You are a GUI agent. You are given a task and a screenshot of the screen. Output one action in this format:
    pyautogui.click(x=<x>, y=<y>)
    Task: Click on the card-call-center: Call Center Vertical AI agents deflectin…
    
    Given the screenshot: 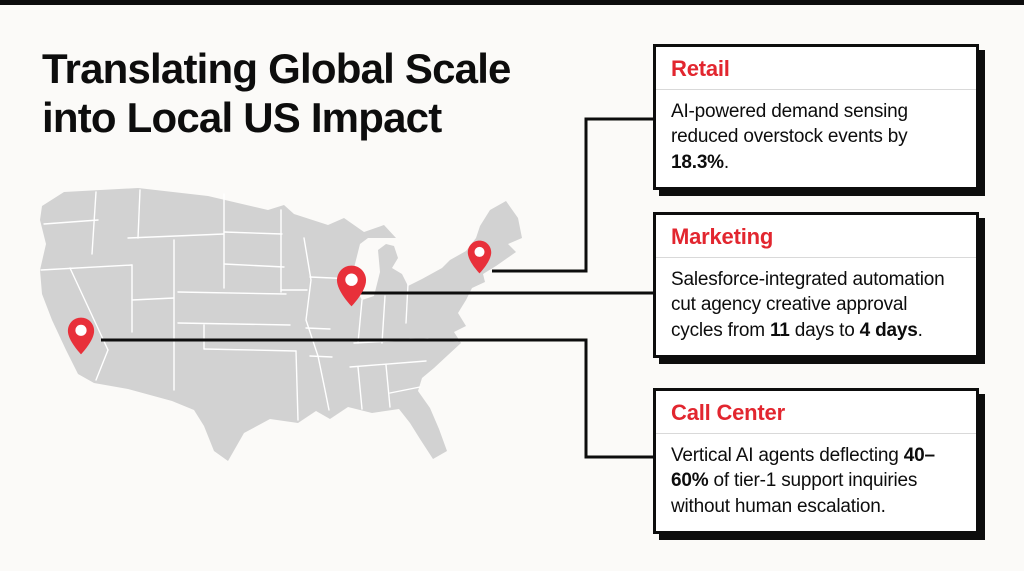 What is the action you would take?
    pyautogui.click(x=816, y=461)
    